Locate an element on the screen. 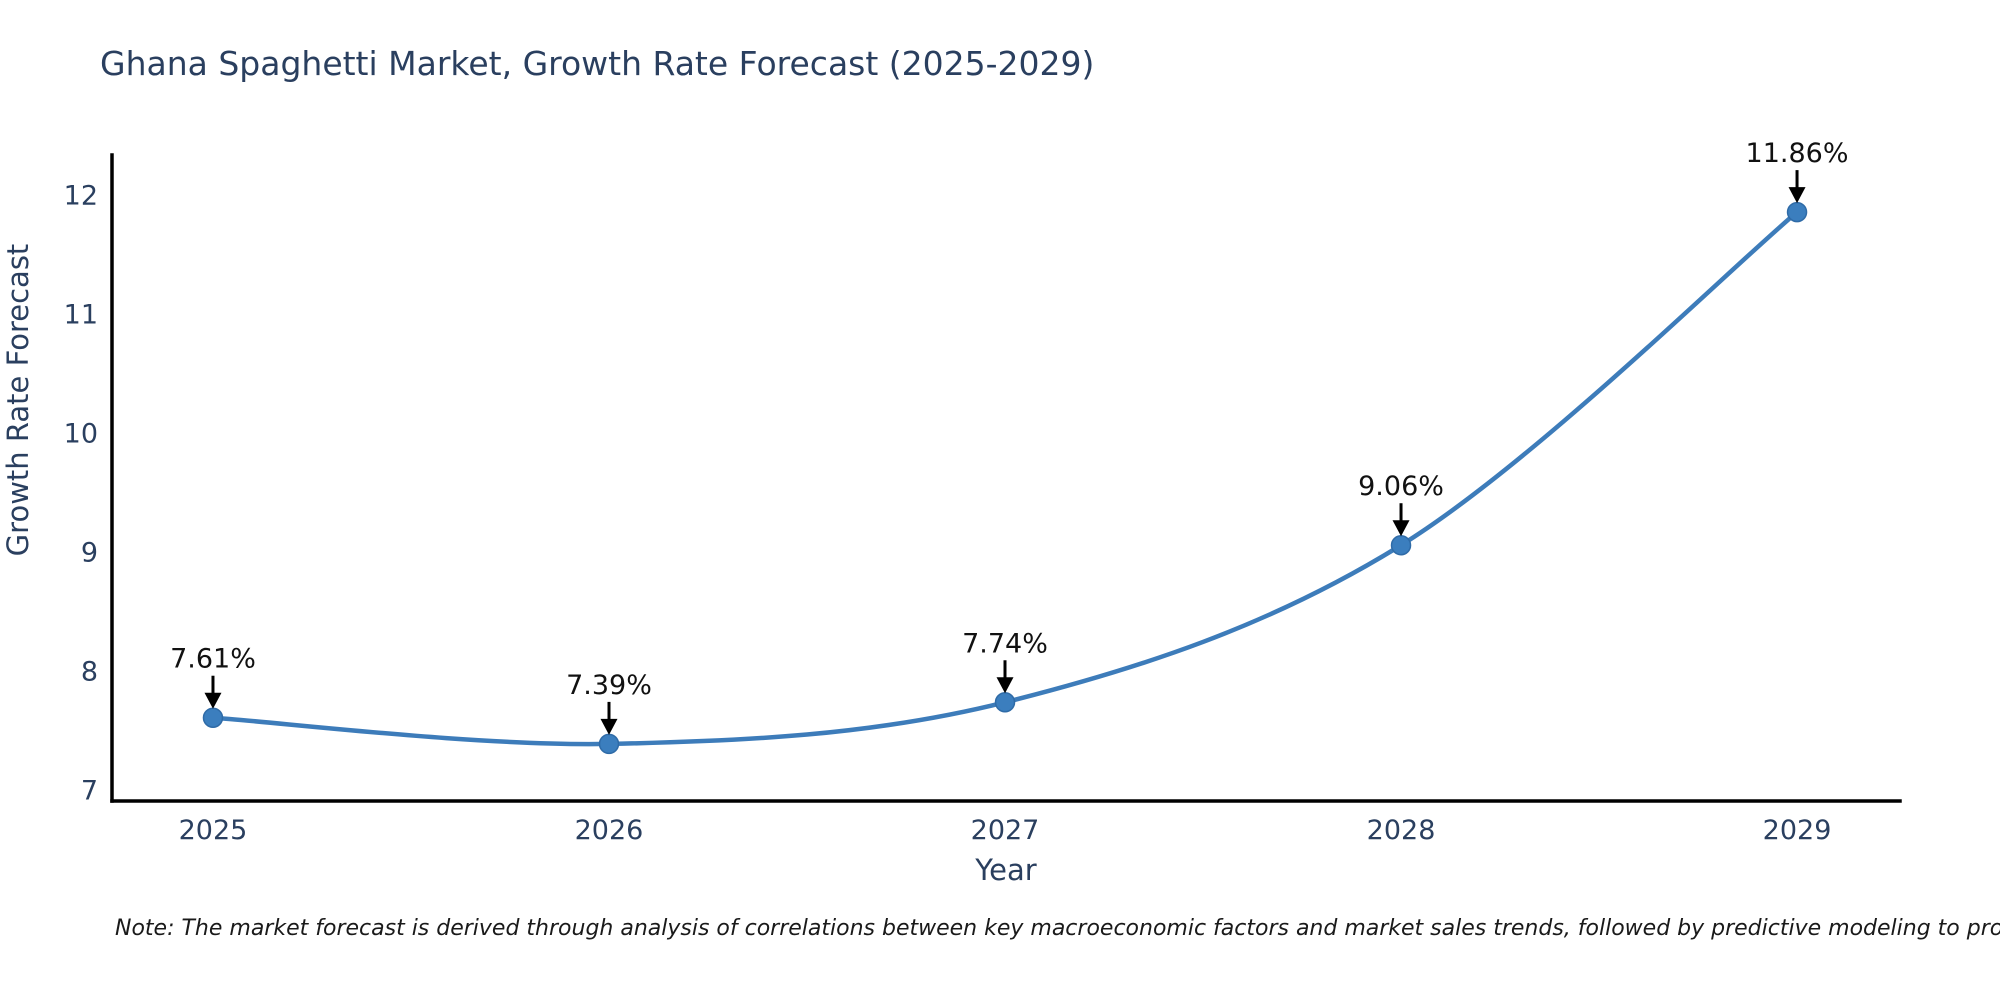  annotation-value-label: 7.39% is located at coordinates (609, 685).